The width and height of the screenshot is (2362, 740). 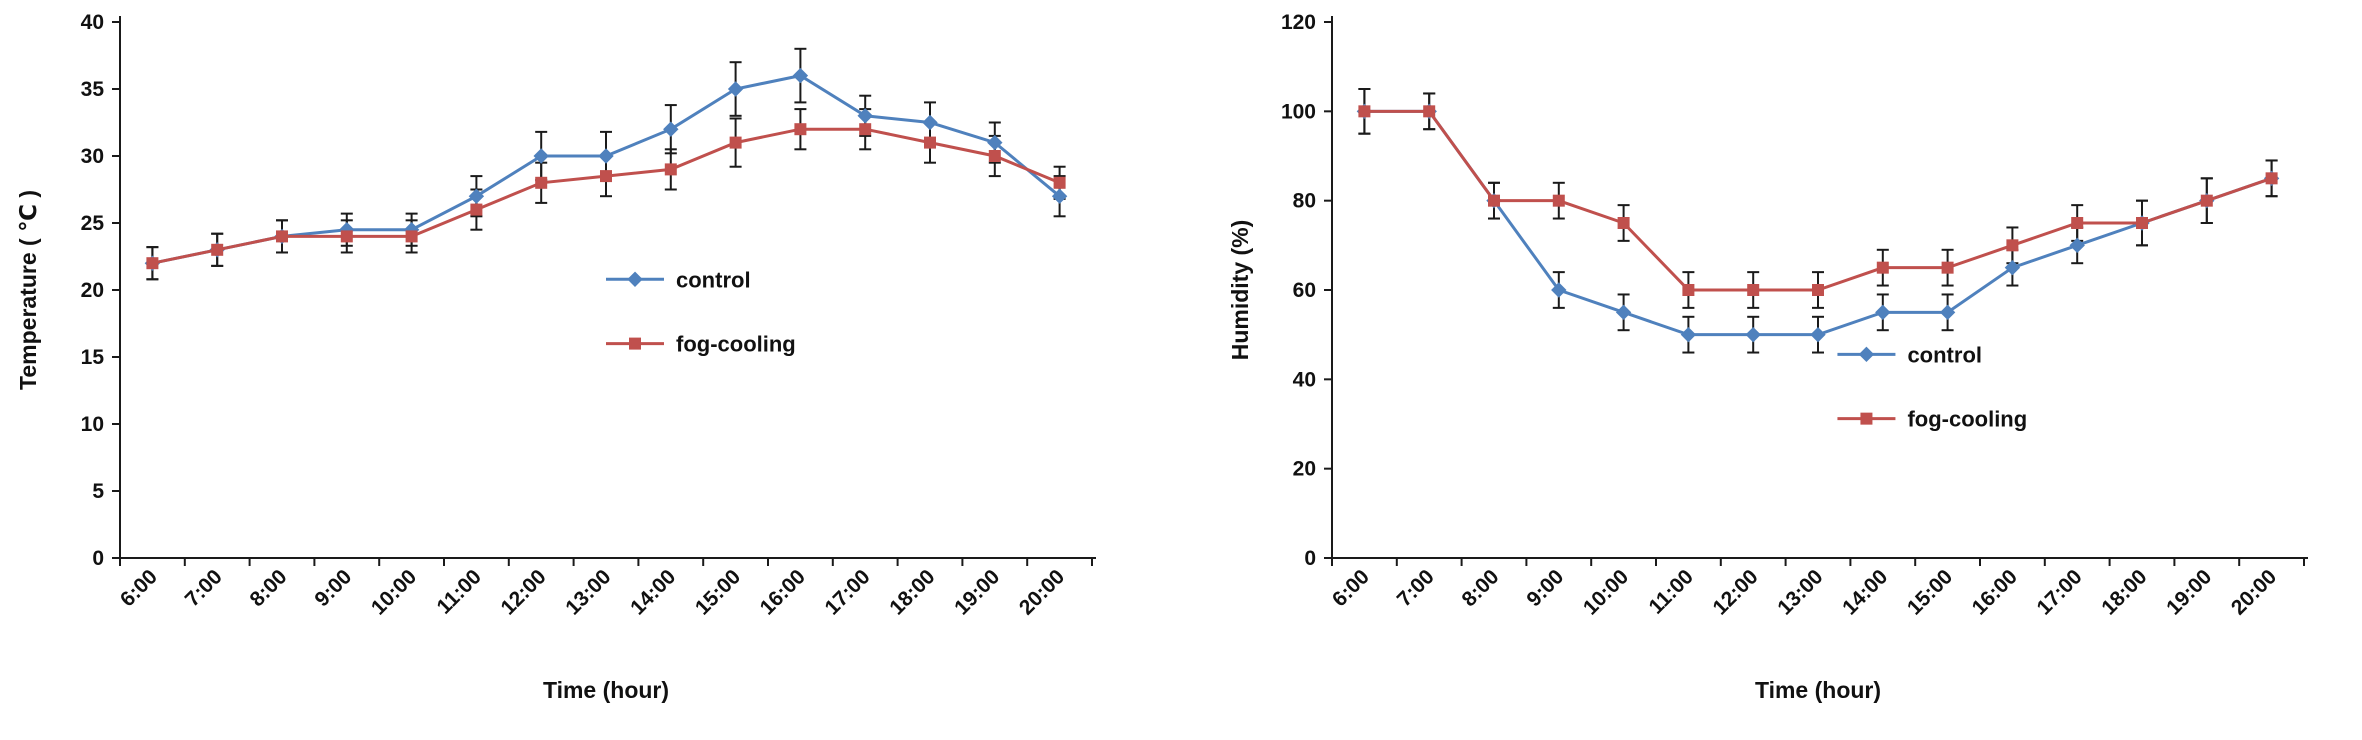 What do you see at coordinates (1671, 591) in the screenshot?
I see `x-tick-label: 11:00` at bounding box center [1671, 591].